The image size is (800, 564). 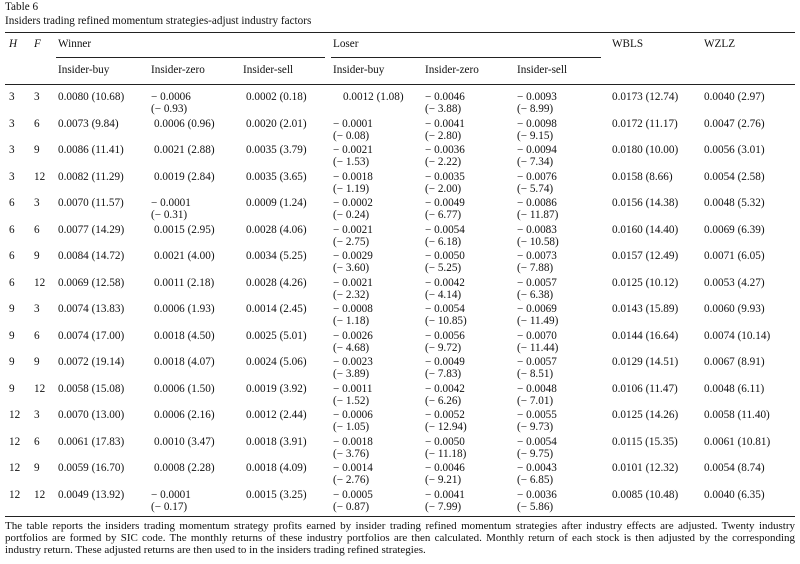 I want to click on loser-zero-cell: − 0.0052, so click(x=445, y=415).